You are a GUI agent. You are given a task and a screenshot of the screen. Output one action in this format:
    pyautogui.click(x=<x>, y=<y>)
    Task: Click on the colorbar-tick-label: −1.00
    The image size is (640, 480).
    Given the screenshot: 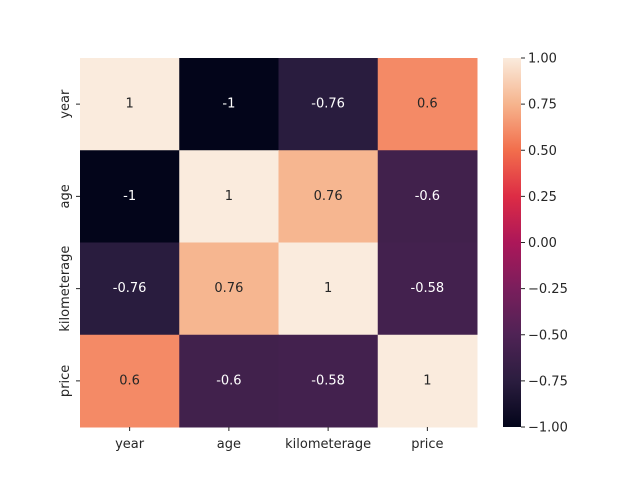 What is the action you would take?
    pyautogui.click(x=548, y=428)
    